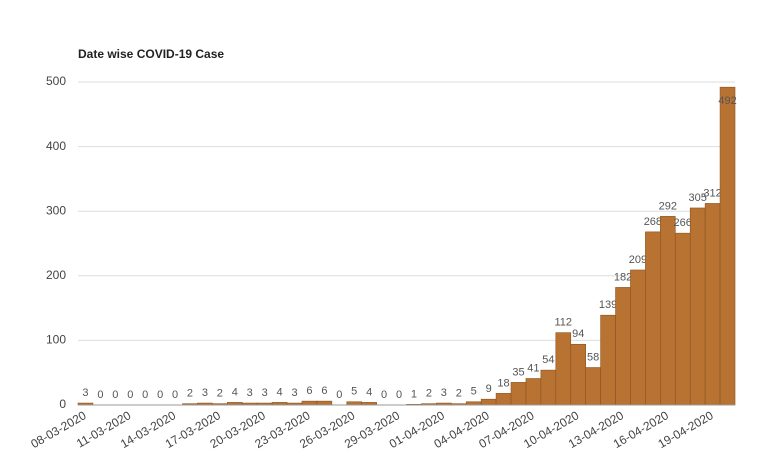 The height and width of the screenshot is (469, 760). I want to click on value-label: 94, so click(578, 334).